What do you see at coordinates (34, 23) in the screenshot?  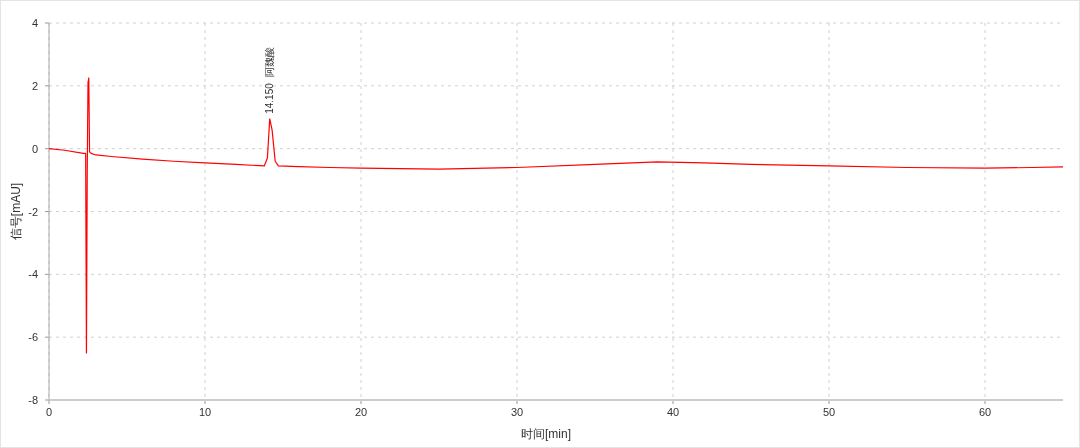 I see `y-tick-label: 4` at bounding box center [34, 23].